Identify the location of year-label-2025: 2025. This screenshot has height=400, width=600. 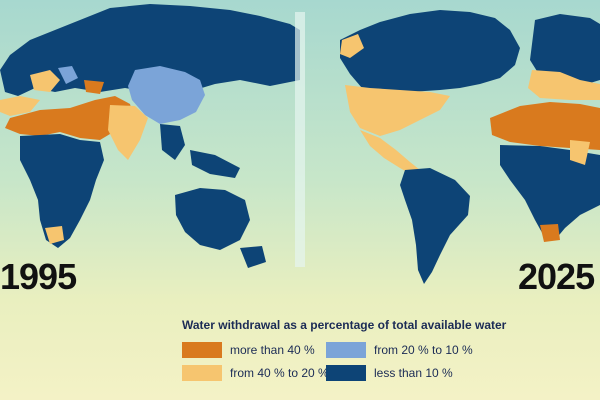
(556, 276).